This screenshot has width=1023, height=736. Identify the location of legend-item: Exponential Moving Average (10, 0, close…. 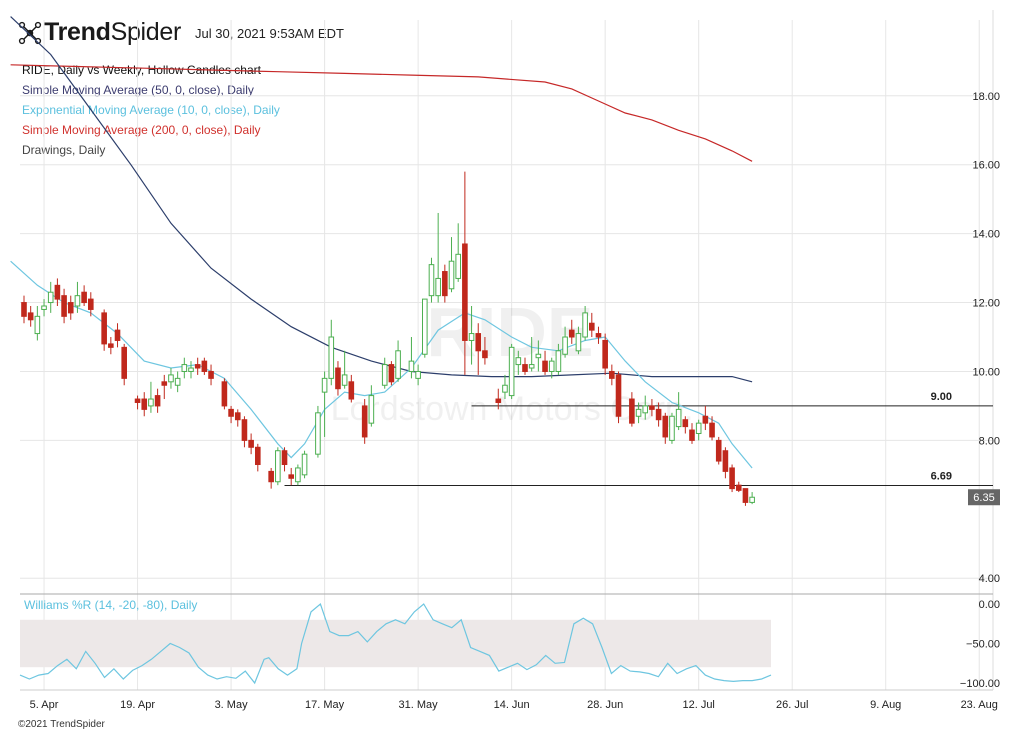
(151, 110).